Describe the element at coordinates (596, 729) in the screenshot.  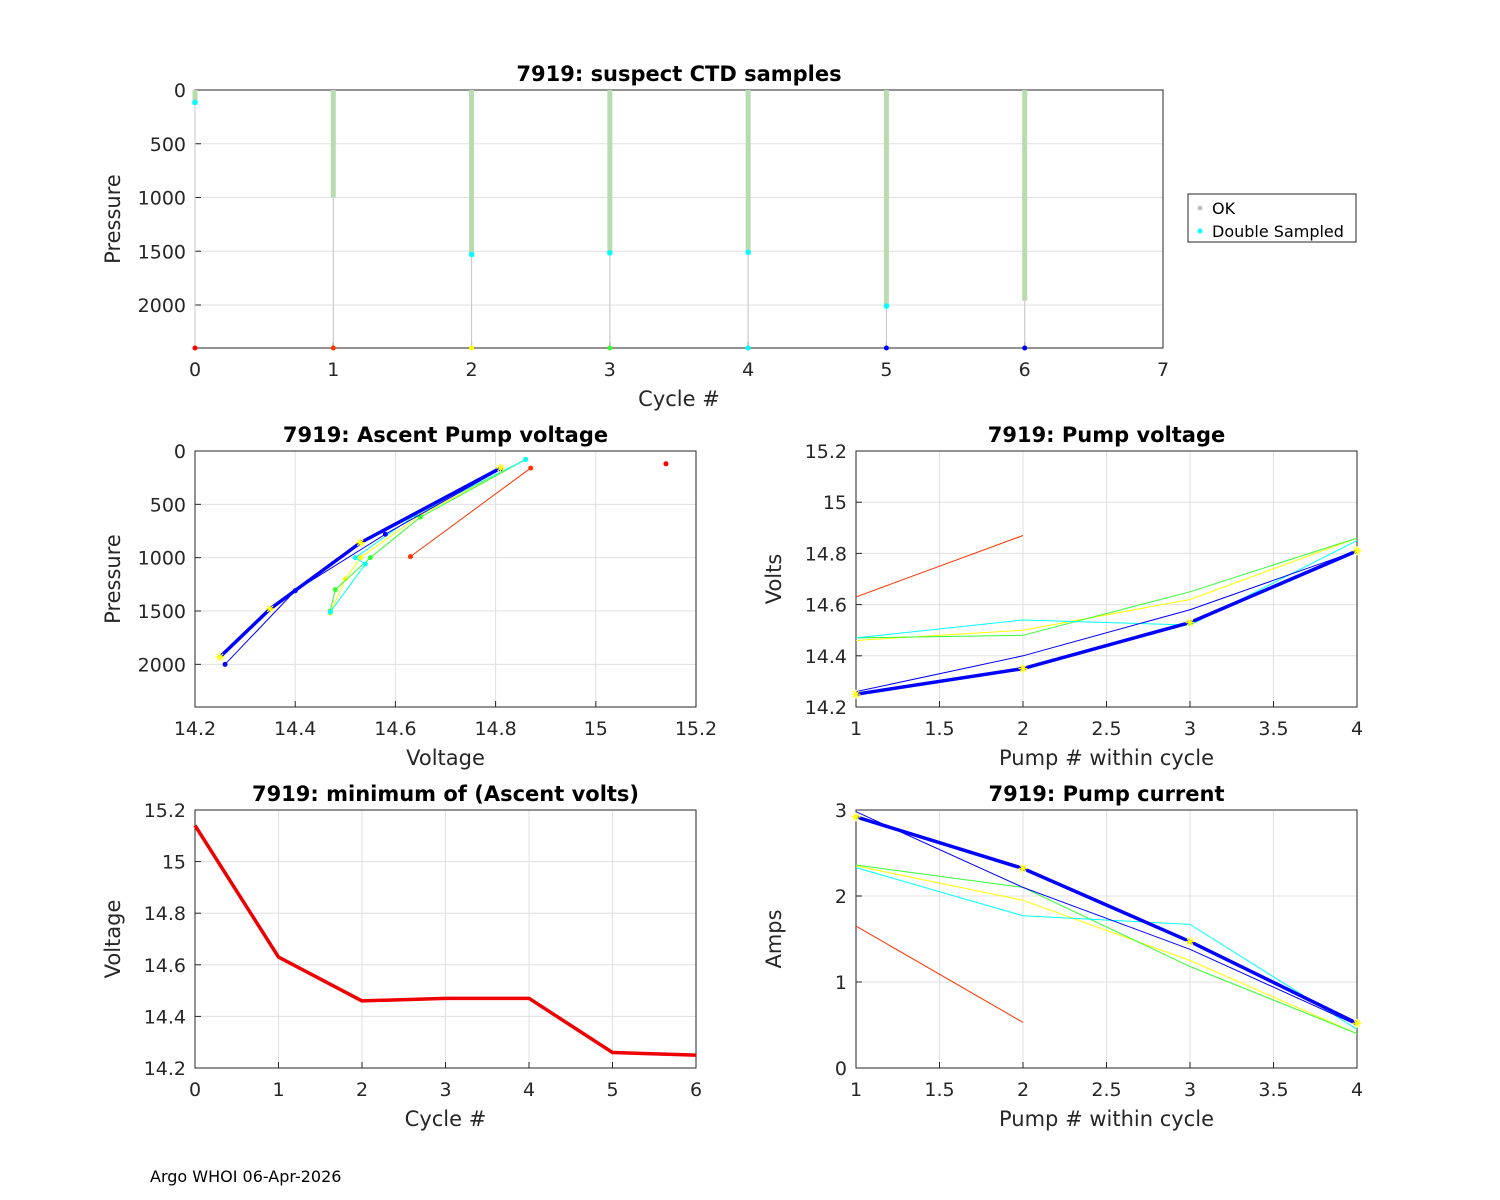
I see `x-tick-label-15: 15` at that location.